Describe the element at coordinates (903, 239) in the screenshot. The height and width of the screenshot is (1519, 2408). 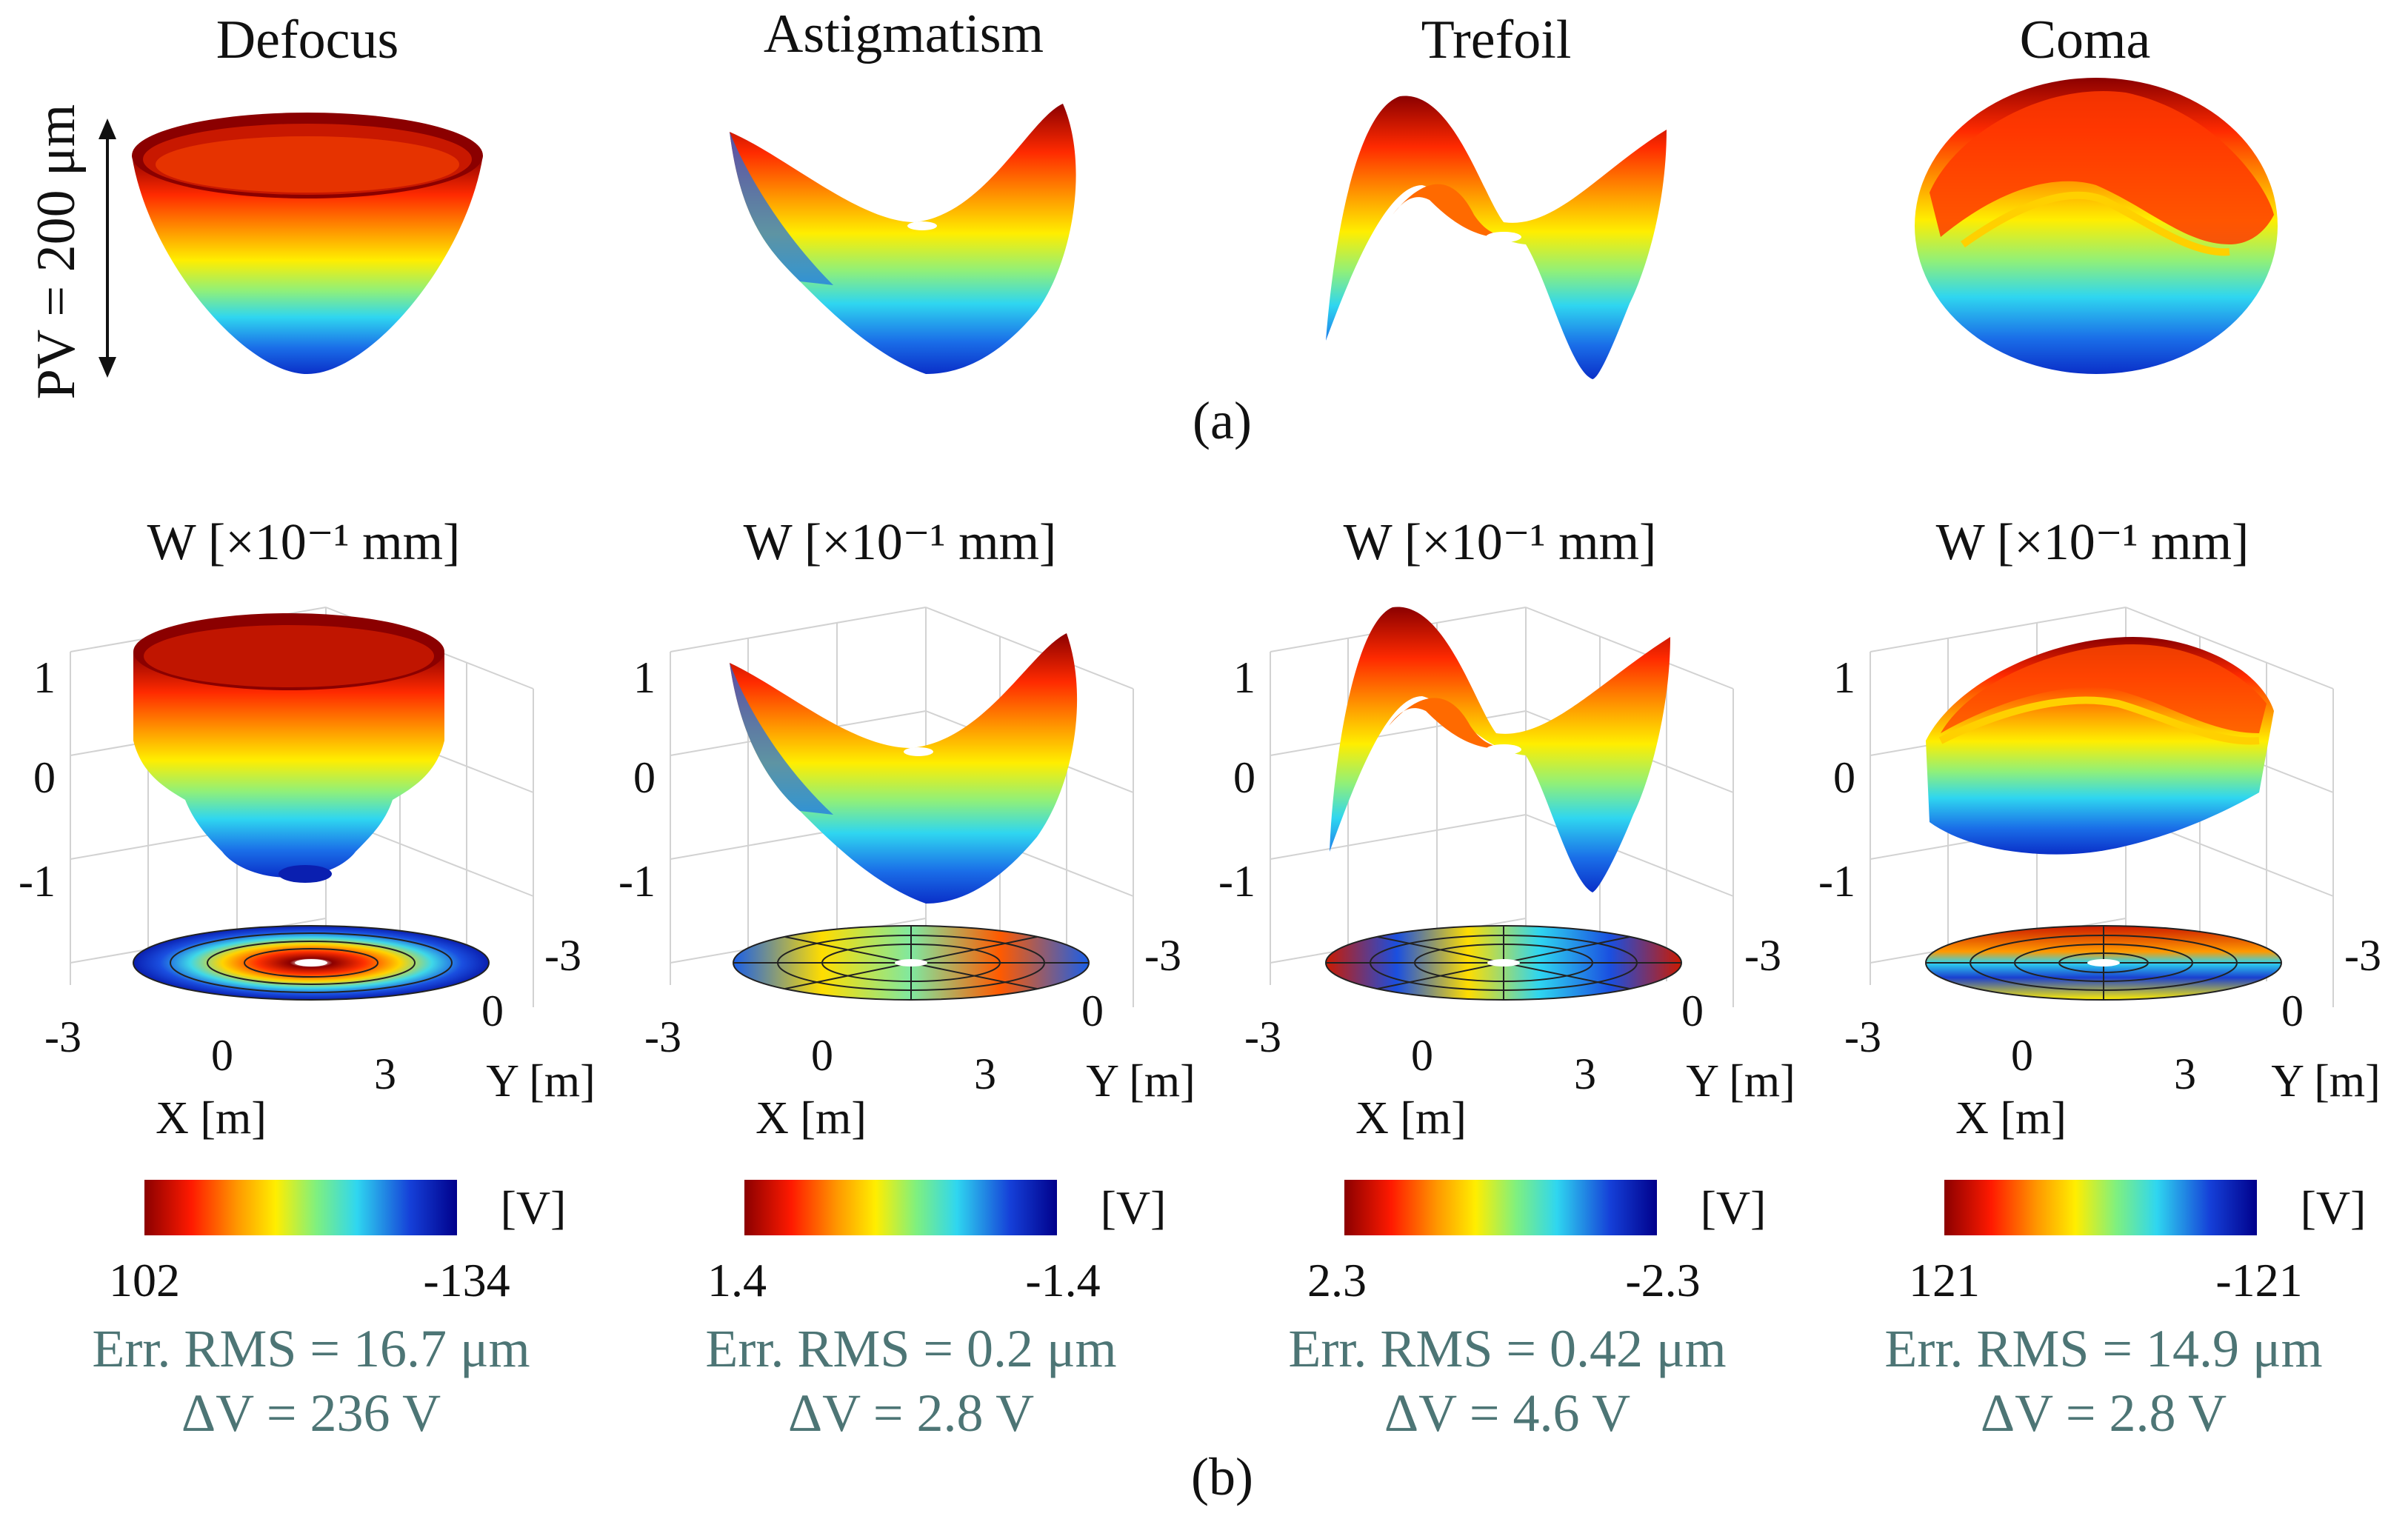
I see `astigmatism-surface-a` at that location.